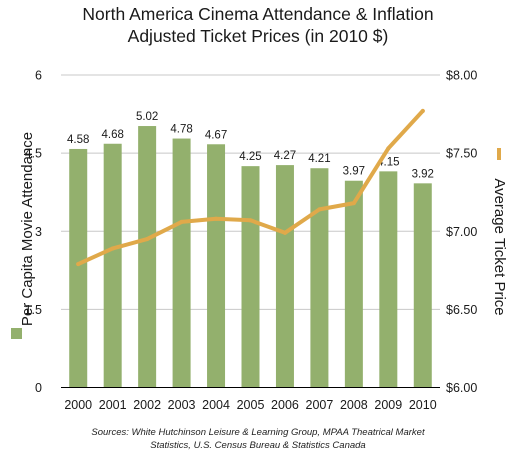  I want to click on left-legend: Per Capita Movie Attendance, so click(23, 235).